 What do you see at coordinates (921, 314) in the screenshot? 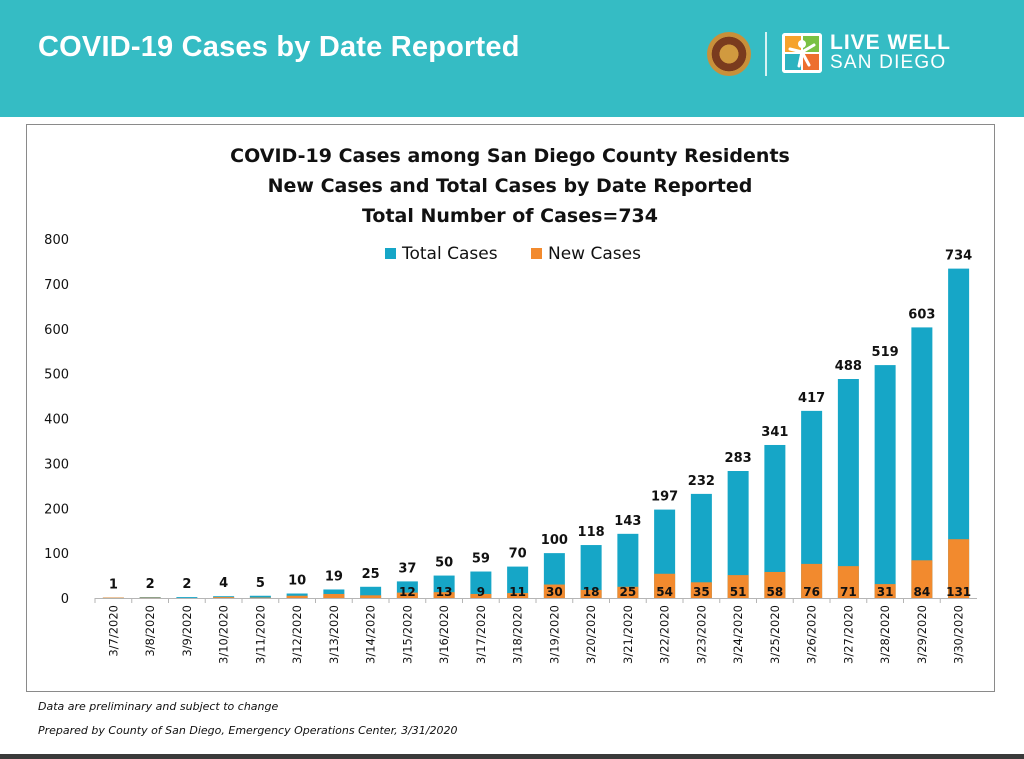
I see `data-label-total: 603` at bounding box center [921, 314].